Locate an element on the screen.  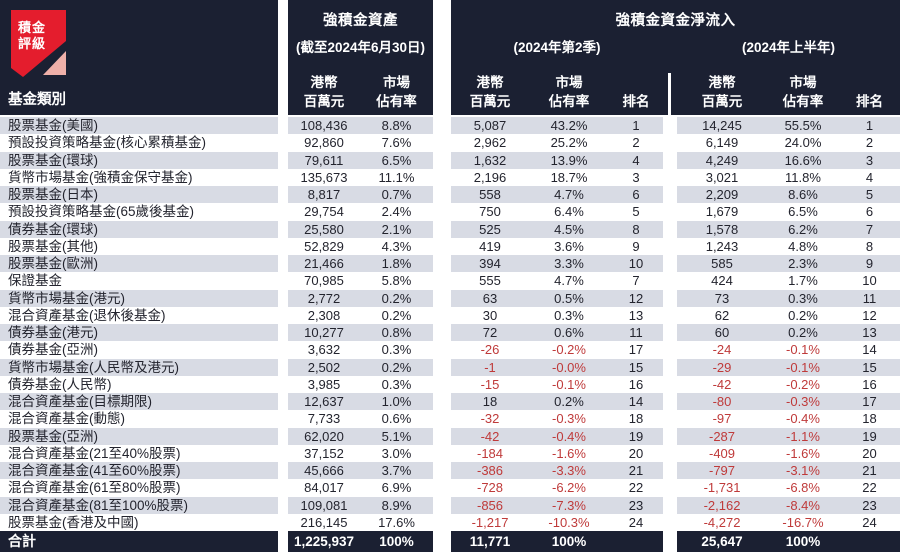
h1-rank-cell: 10 is located at coordinates (869, 281).